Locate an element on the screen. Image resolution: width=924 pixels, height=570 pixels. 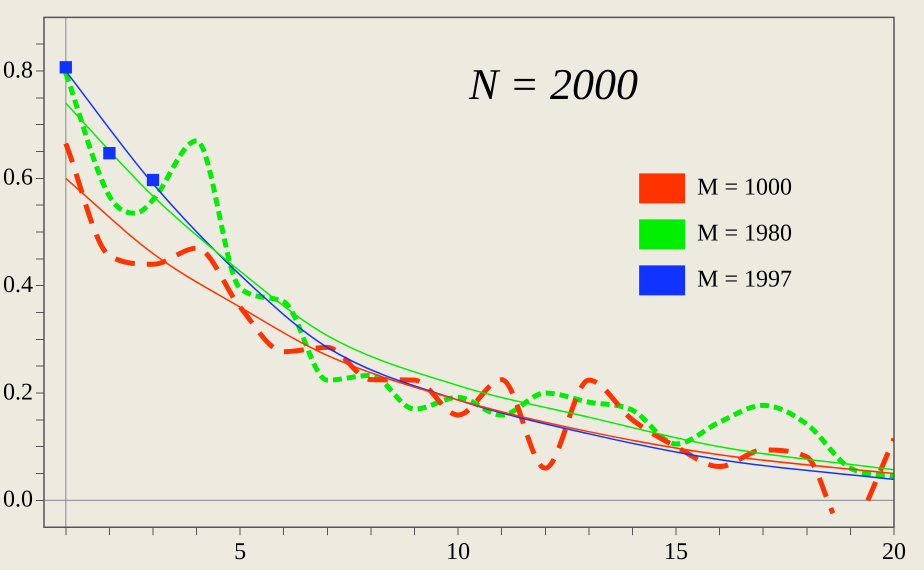
x-tick-label: 20 is located at coordinates (894, 551).